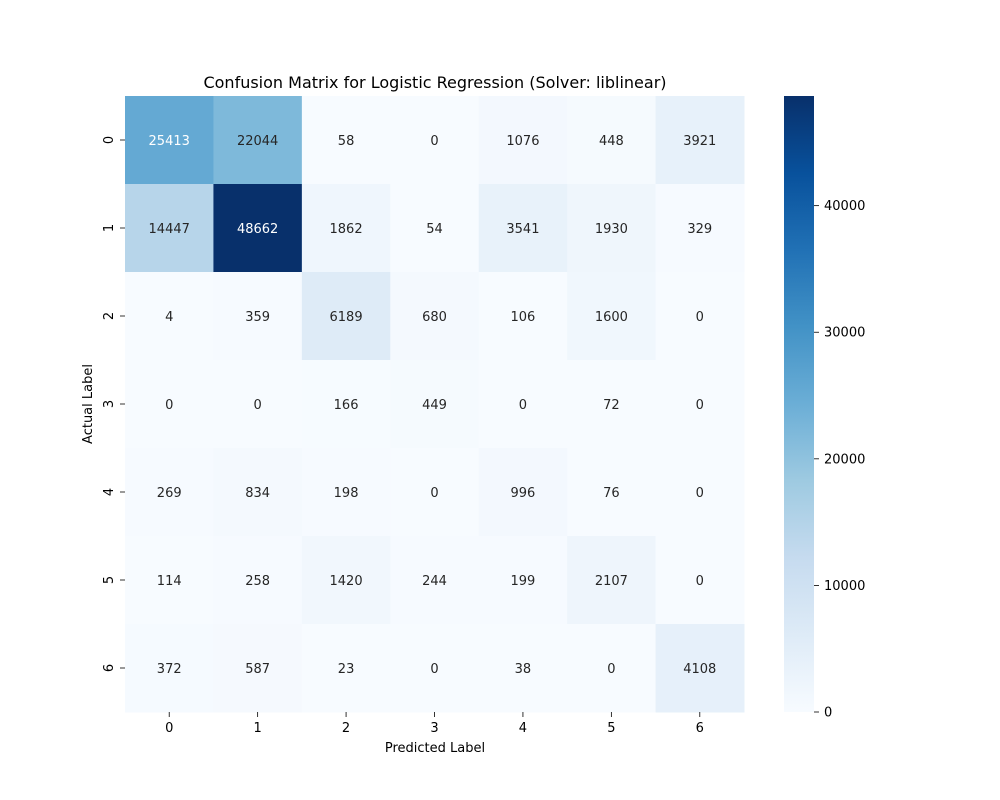  Describe the element at coordinates (799, 404) in the screenshot. I see `colorbar` at that location.